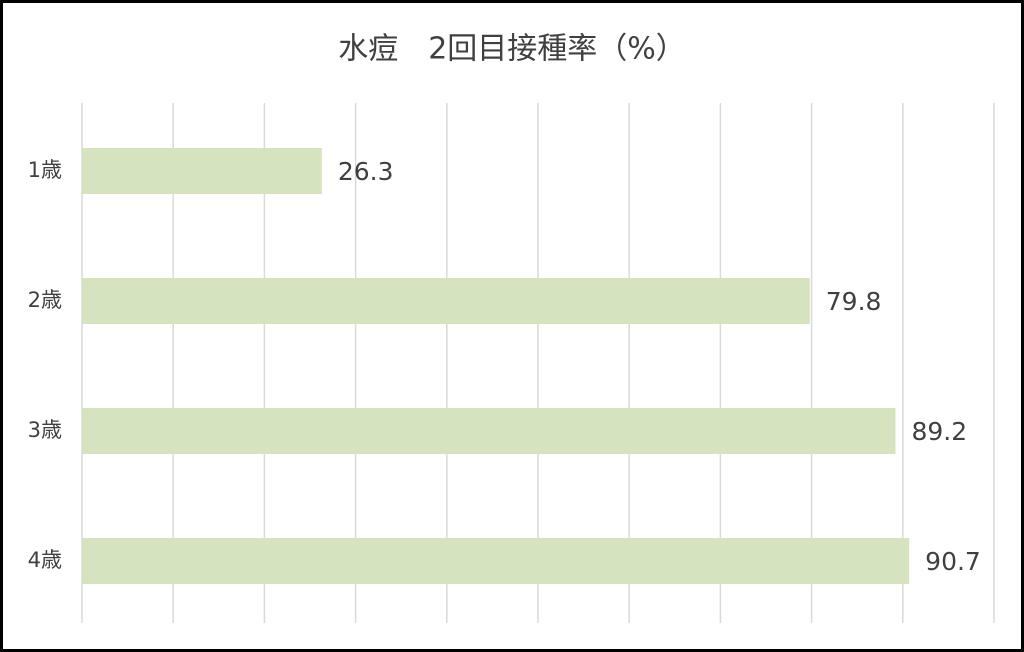 This screenshot has width=1024, height=652. I want to click on y-tick-label: 1歳, so click(45, 170).